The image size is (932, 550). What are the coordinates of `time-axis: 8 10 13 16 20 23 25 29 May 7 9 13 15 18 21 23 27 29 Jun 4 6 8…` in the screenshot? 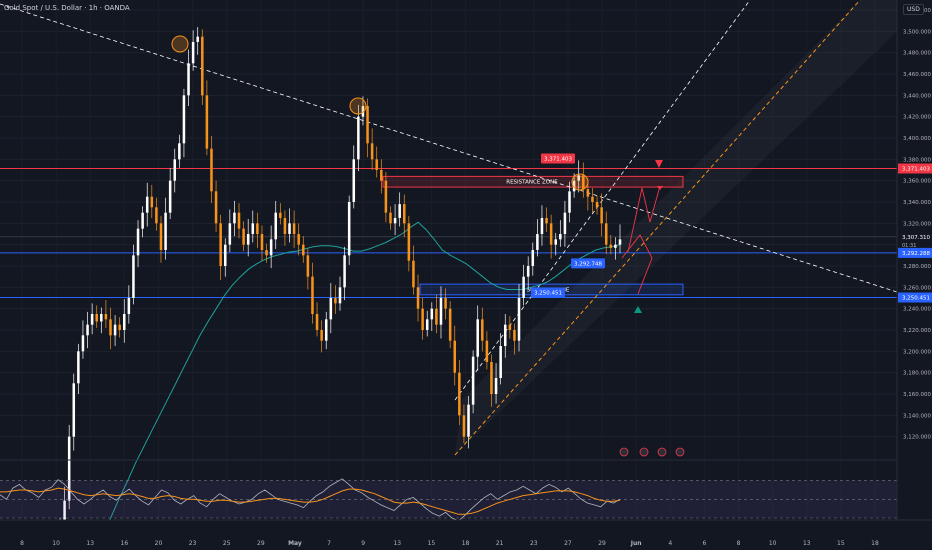 It's located at (466, 534).